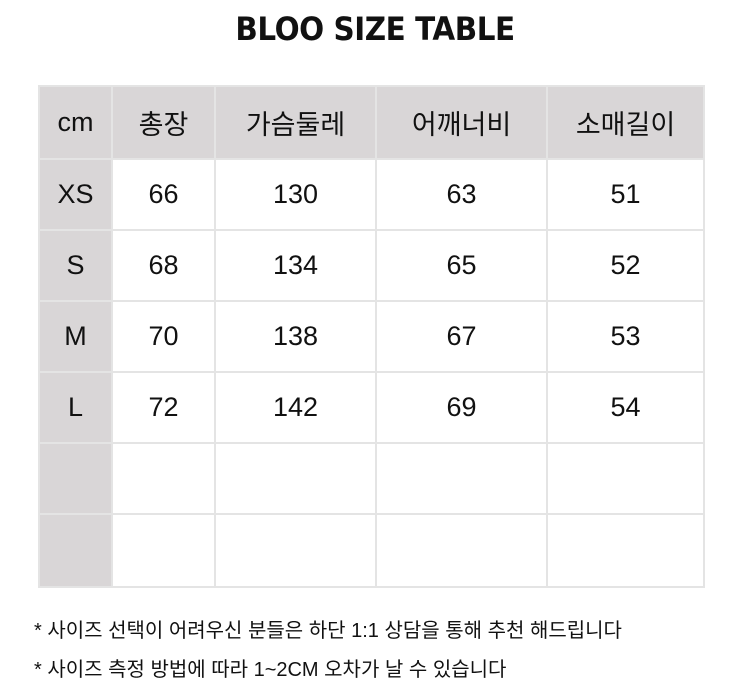  What do you see at coordinates (163, 122) in the screenshot?
I see `header-cell: 총장` at bounding box center [163, 122].